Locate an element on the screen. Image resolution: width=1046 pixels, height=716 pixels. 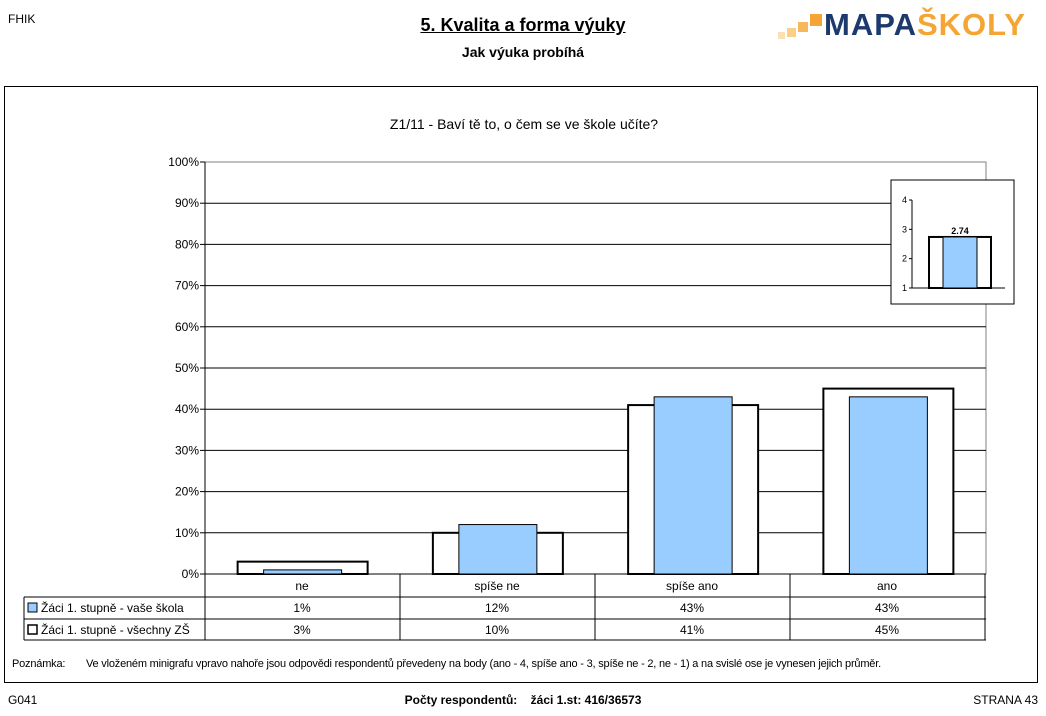
data-label: 3% is located at coordinates (302, 630).